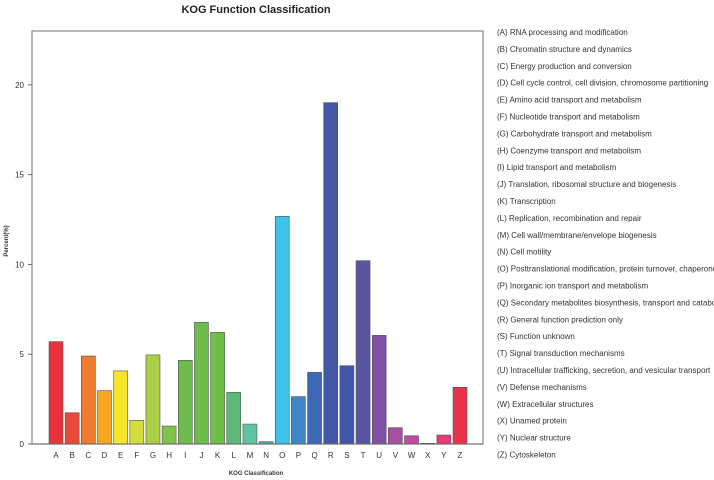 This screenshot has width=714, height=480. Describe the element at coordinates (569, 100) in the screenshot. I see `legend-entry: (E) Amino acid transport and metabolism` at that location.